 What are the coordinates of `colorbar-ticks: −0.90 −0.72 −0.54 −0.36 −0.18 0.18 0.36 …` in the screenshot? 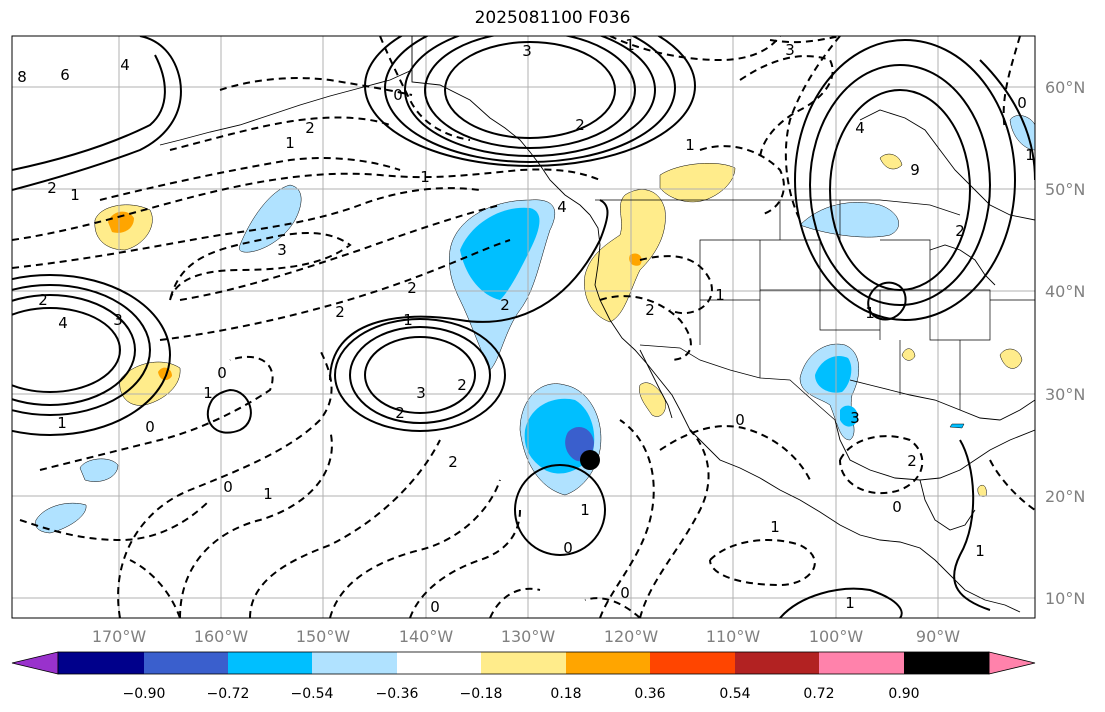 It's located at (521, 694).